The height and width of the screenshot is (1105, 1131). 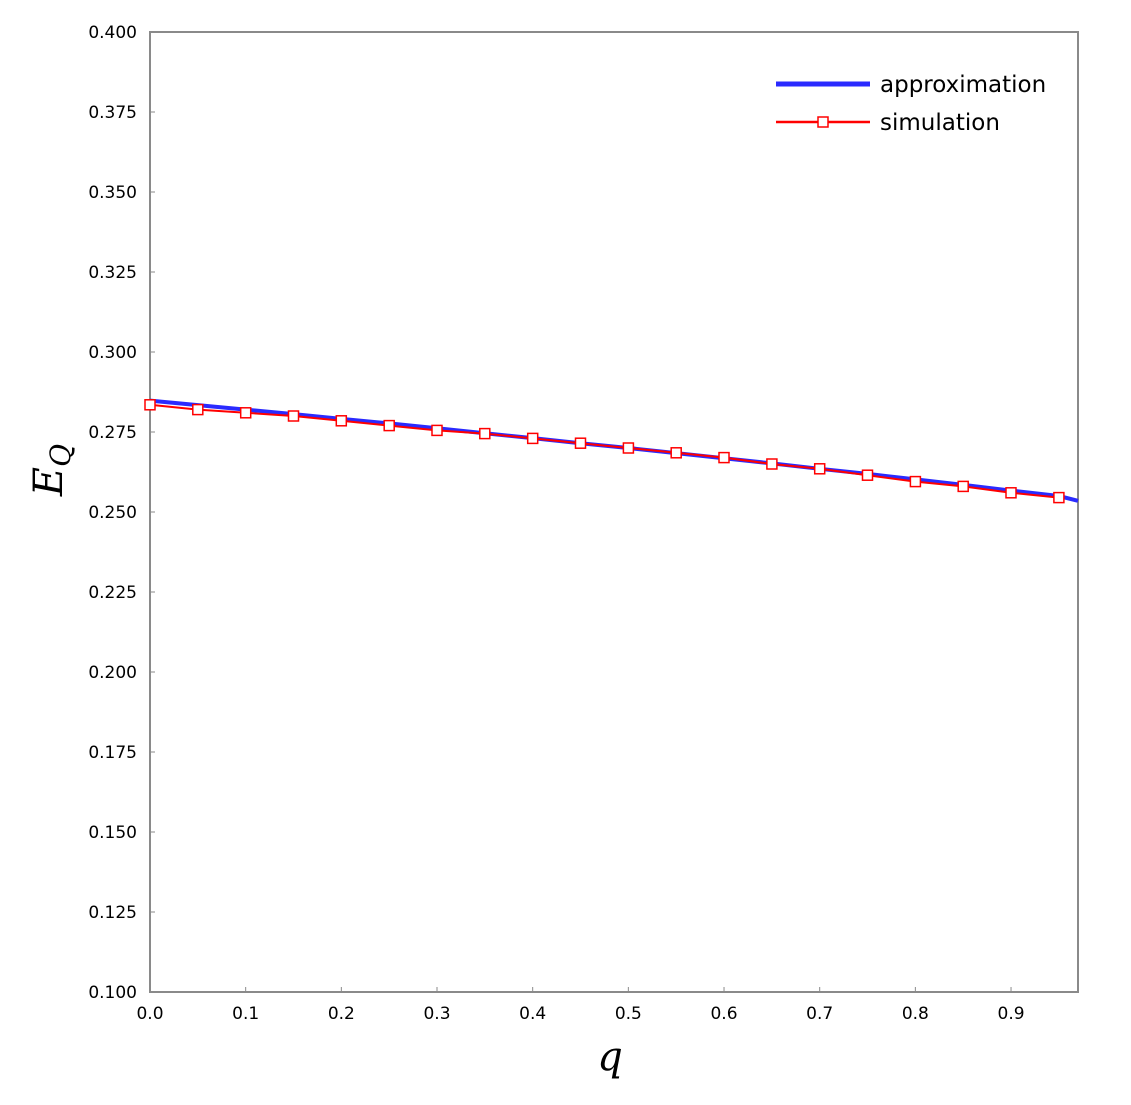 What do you see at coordinates (823, 122) in the screenshot?
I see `legend-marker-simulation` at bounding box center [823, 122].